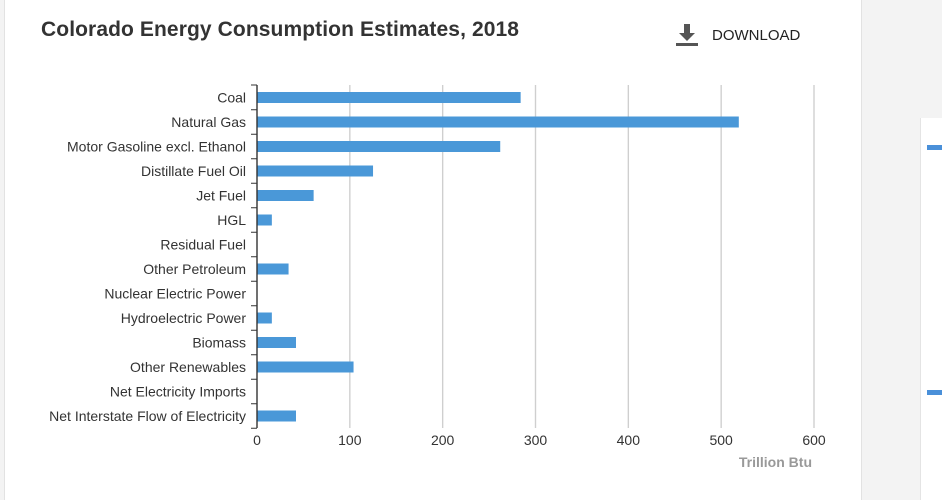  I want to click on category-label: Other Renewables, so click(188, 367).